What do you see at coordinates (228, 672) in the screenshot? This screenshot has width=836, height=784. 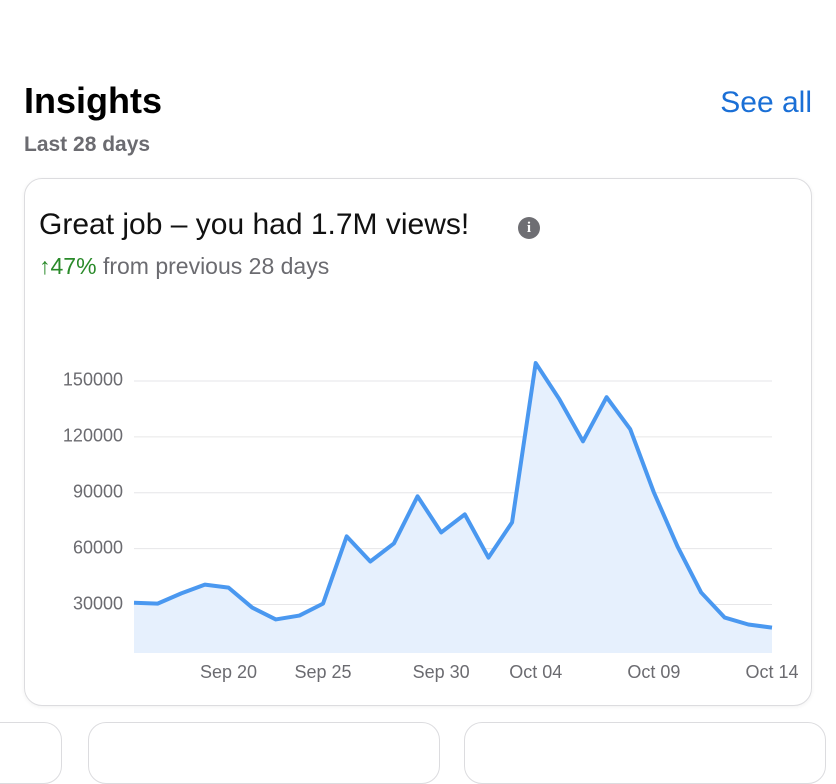 I see `x-tick-label: Sep 20` at bounding box center [228, 672].